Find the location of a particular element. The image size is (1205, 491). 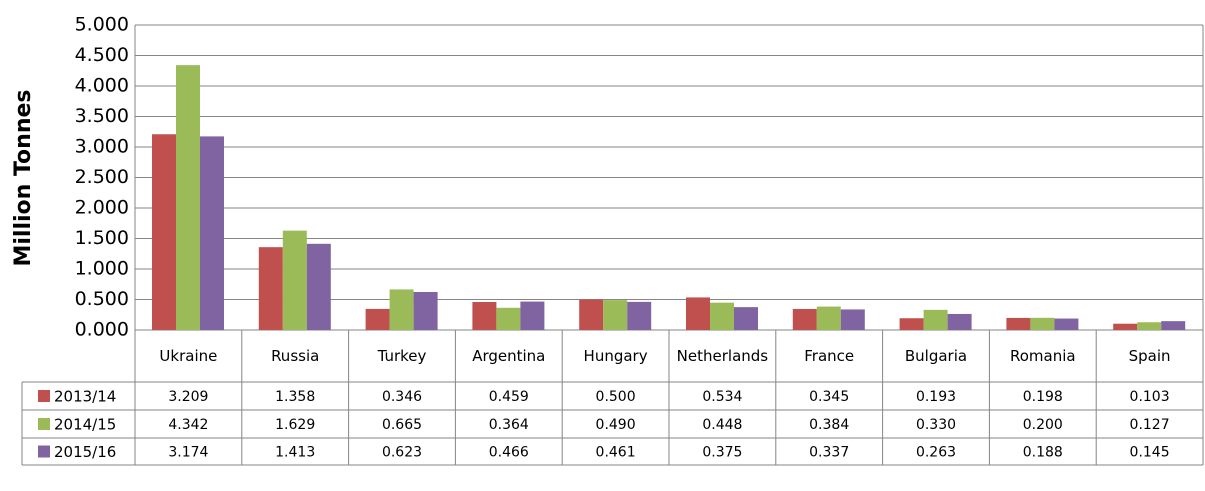

data-label: 0.623 is located at coordinates (402, 453).